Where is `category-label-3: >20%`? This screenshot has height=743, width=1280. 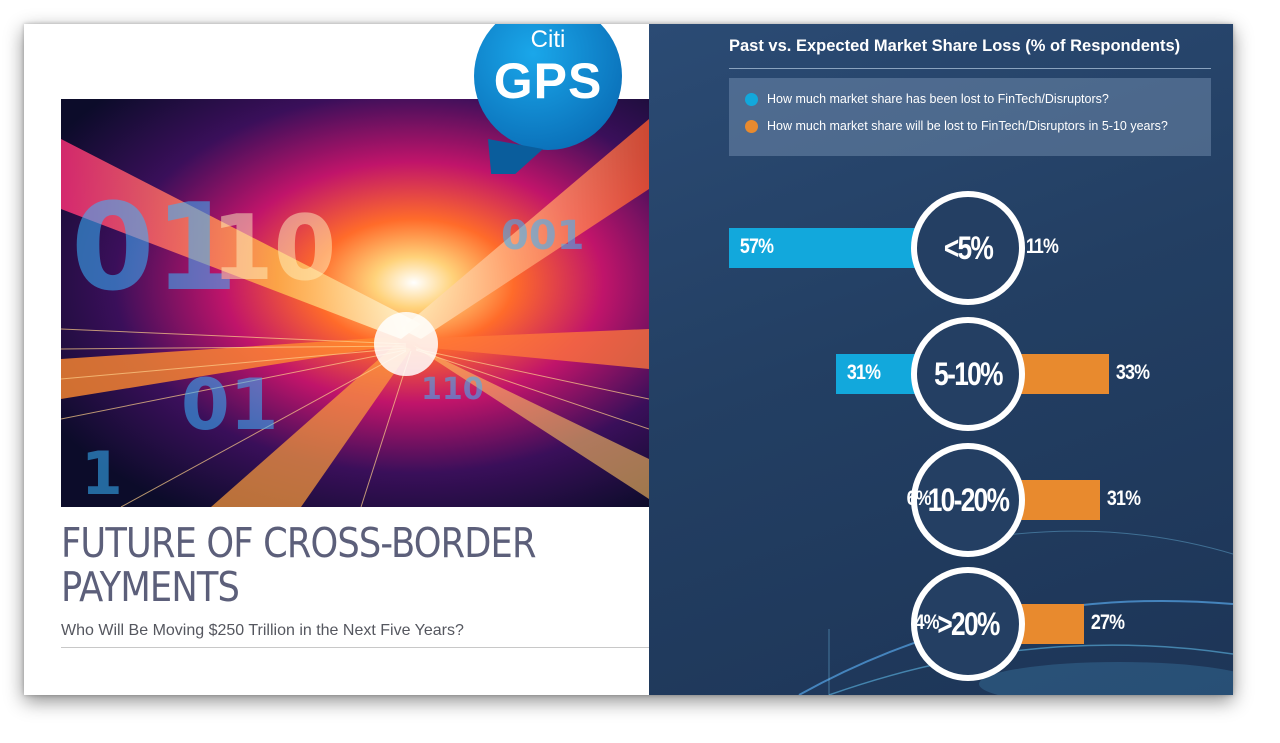
category-label-3: >20% is located at coordinates (968, 624).